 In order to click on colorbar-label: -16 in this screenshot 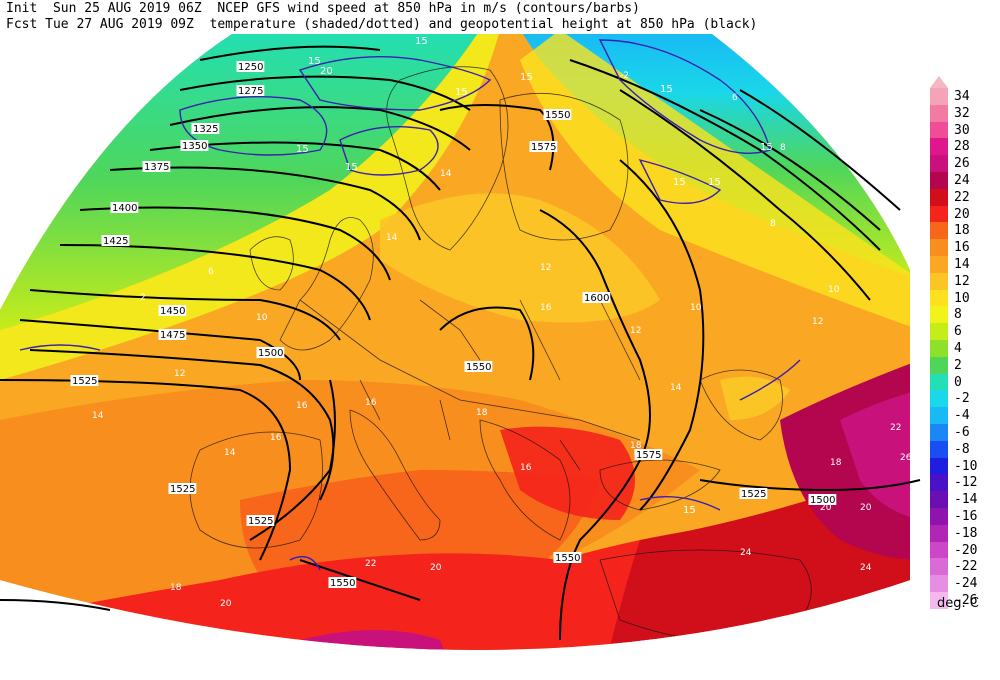, I will do `click(966, 516)`.